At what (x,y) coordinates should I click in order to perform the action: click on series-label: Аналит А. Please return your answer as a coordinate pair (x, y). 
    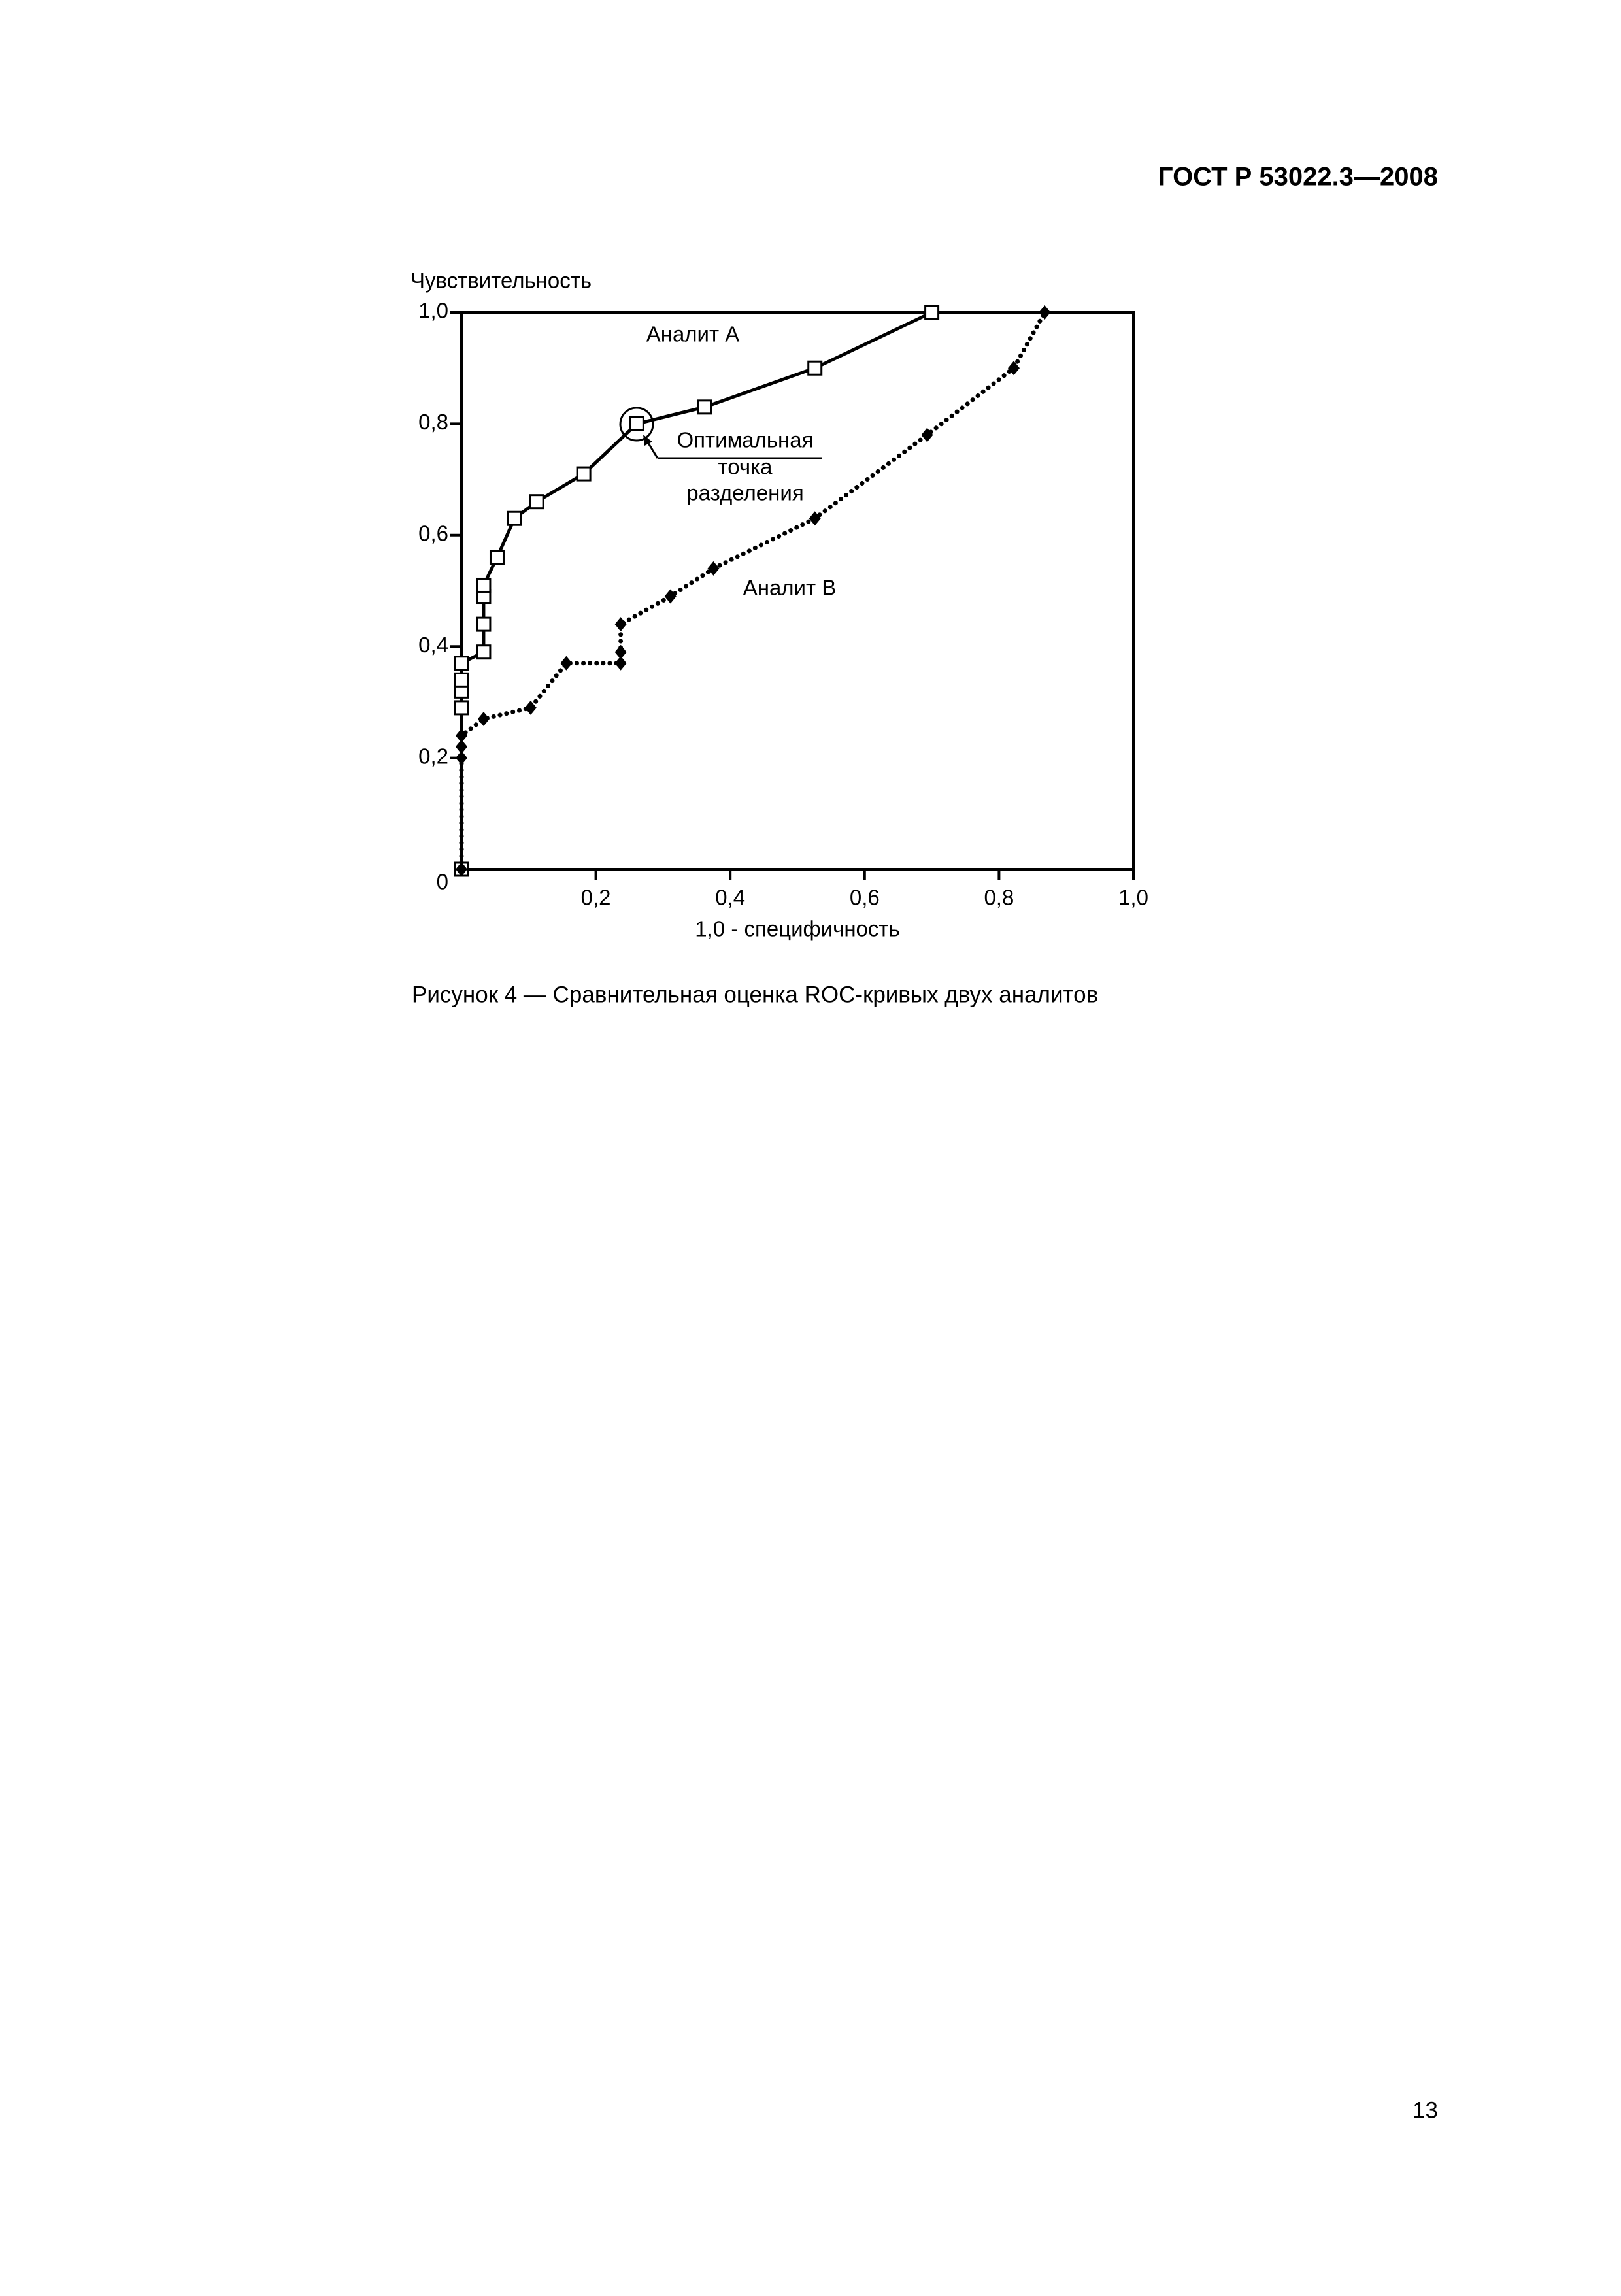
    Looking at the image, I should click on (693, 334).